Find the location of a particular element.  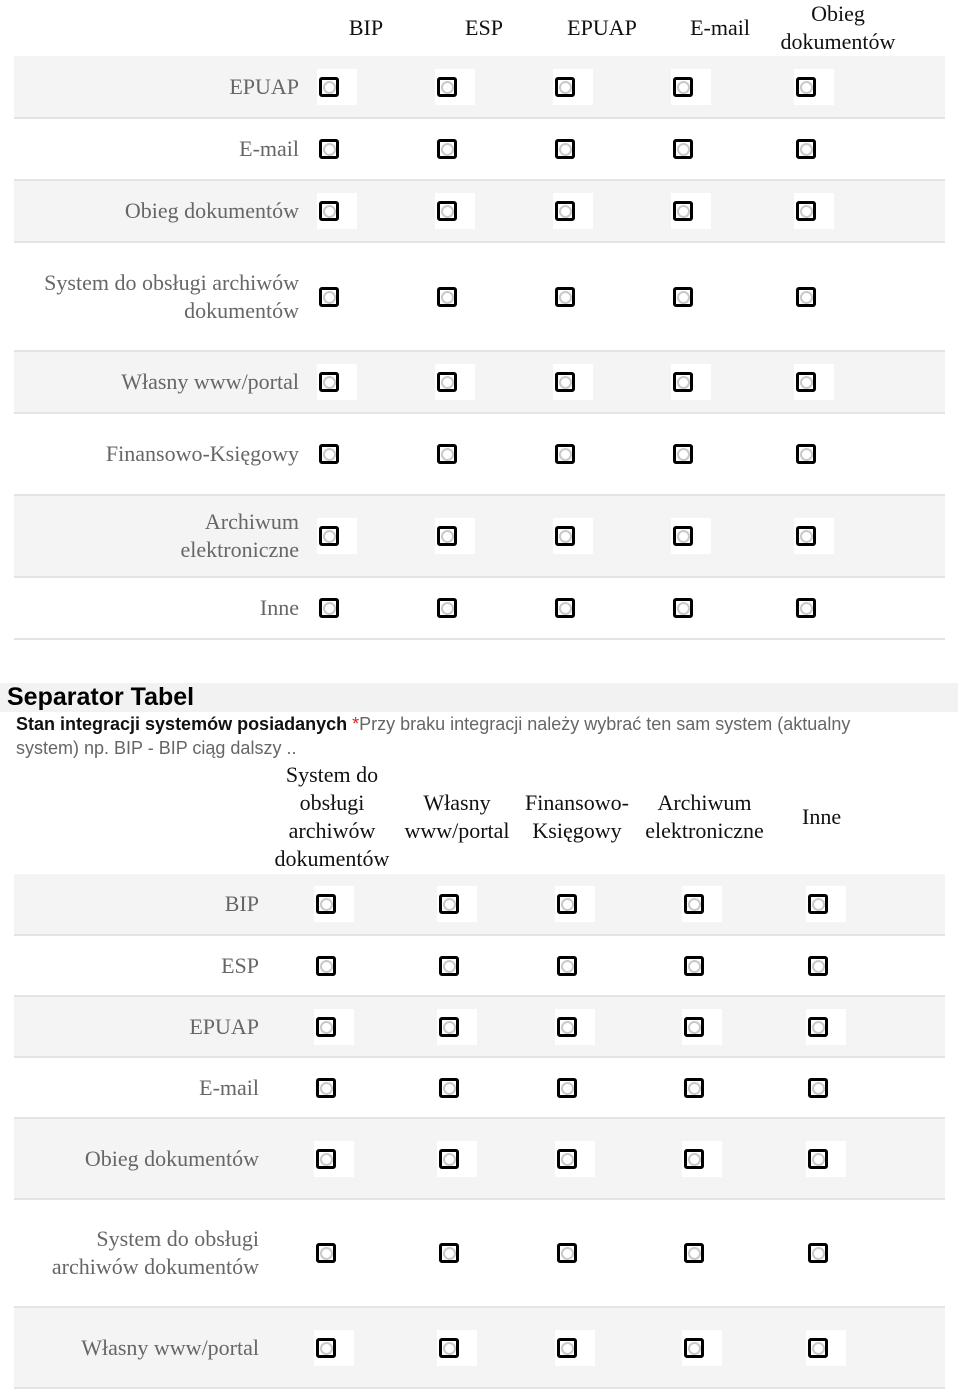

row-label: BIP is located at coordinates (140, 905).